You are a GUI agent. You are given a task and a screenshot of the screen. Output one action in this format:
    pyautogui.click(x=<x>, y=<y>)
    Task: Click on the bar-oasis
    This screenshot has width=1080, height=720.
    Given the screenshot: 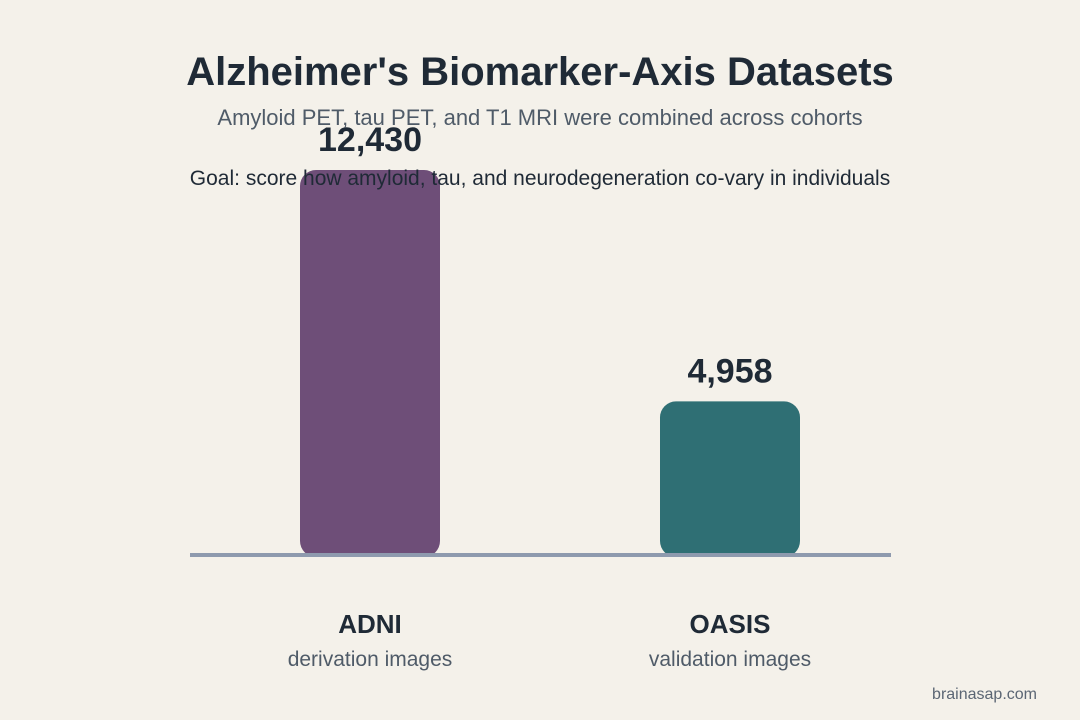 What is the action you would take?
    pyautogui.click(x=730, y=479)
    